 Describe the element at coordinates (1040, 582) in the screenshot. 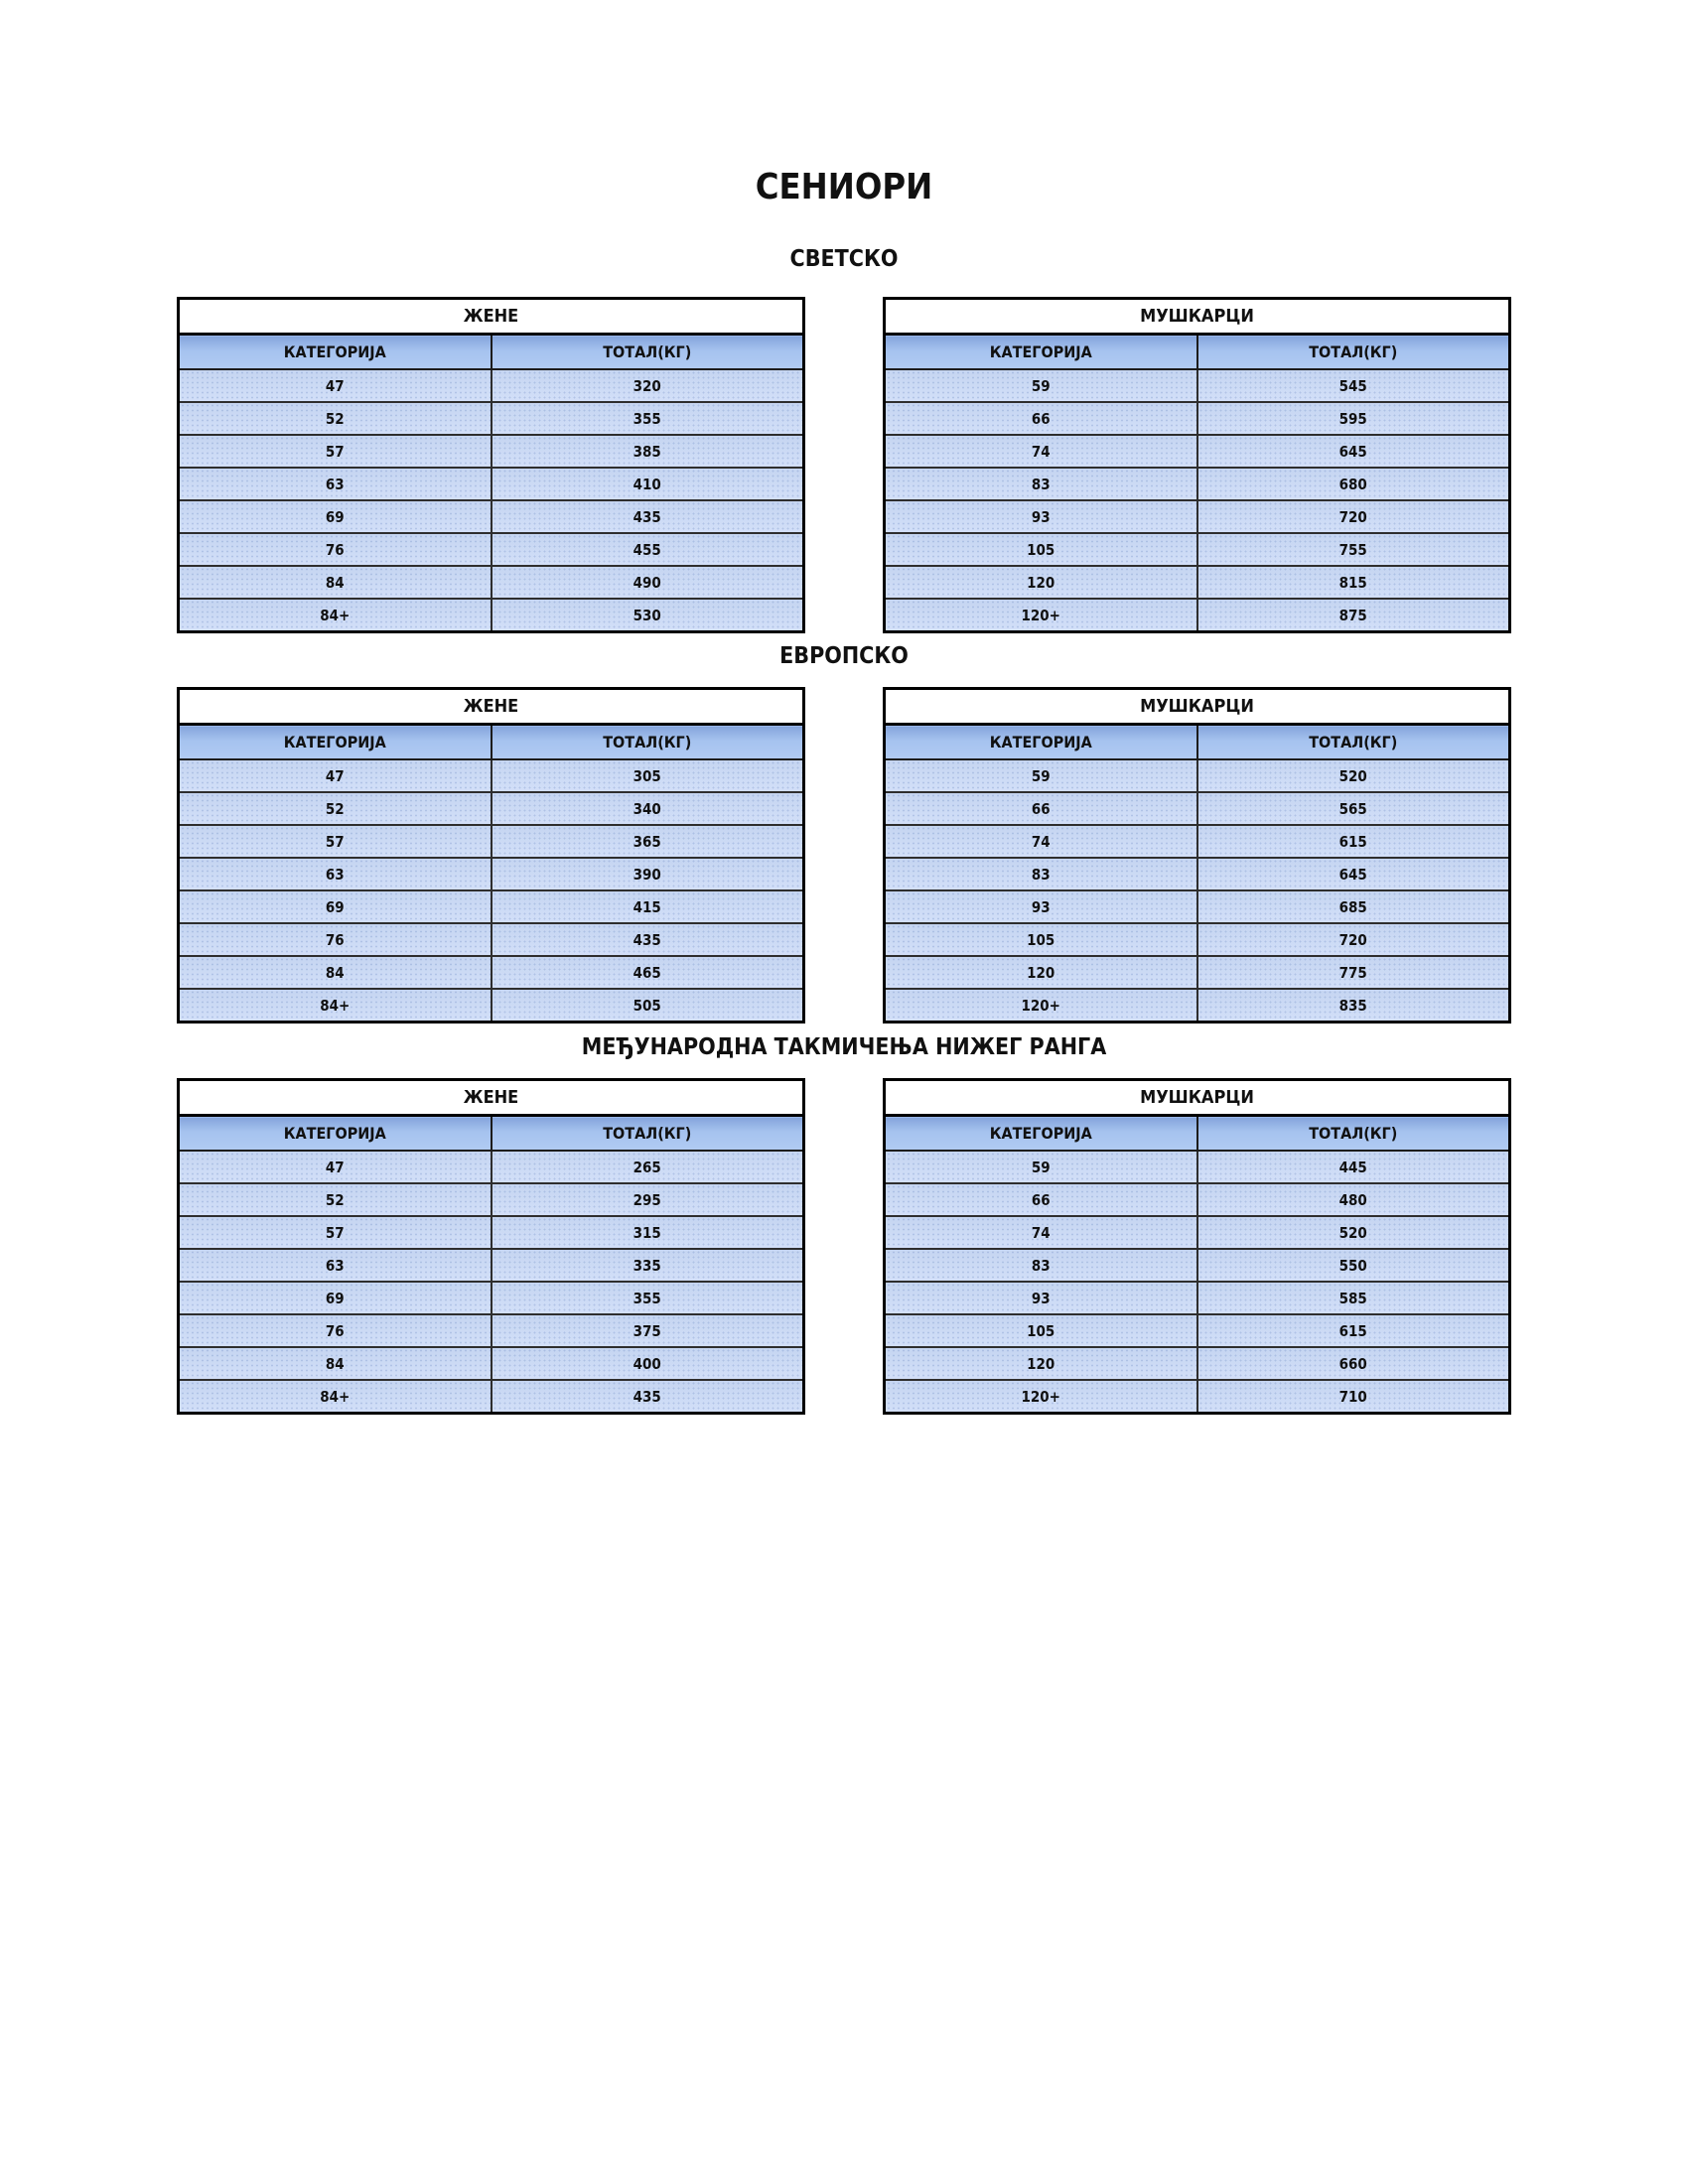

I see `category-cell: 120` at that location.